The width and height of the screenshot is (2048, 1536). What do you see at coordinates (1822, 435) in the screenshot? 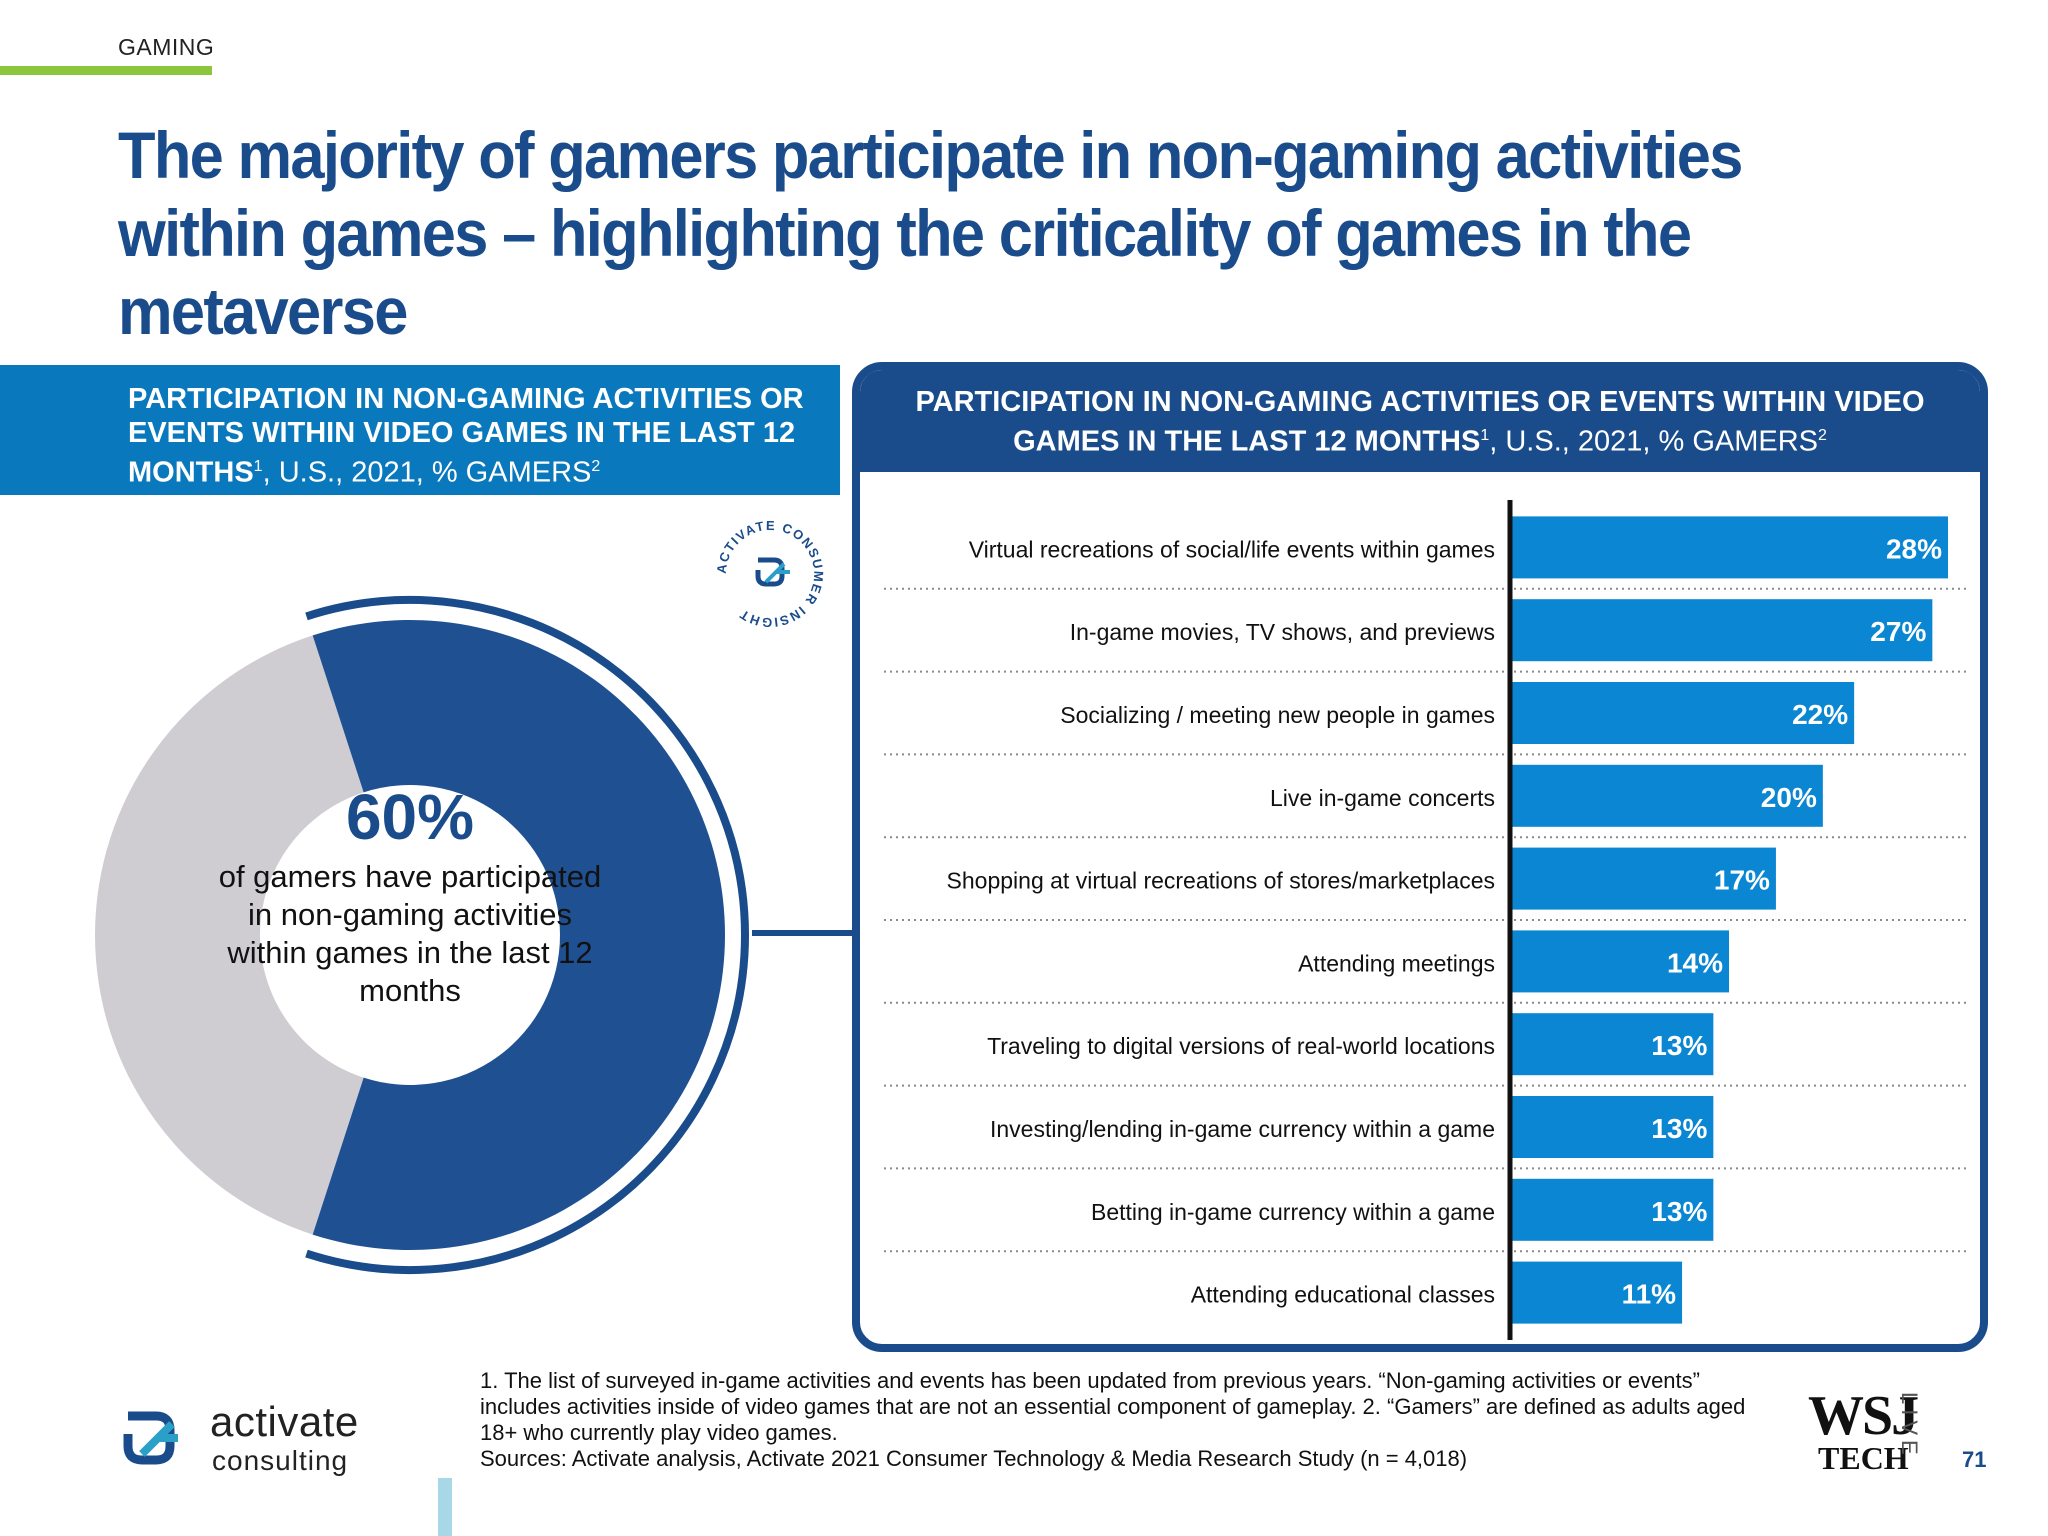
I see `right-heading-sup2: 2` at bounding box center [1822, 435].